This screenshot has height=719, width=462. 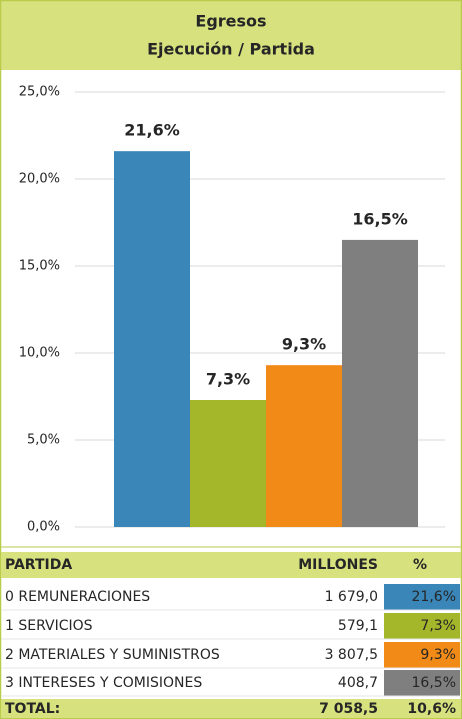 I want to click on title-band, so click(x=231, y=35).